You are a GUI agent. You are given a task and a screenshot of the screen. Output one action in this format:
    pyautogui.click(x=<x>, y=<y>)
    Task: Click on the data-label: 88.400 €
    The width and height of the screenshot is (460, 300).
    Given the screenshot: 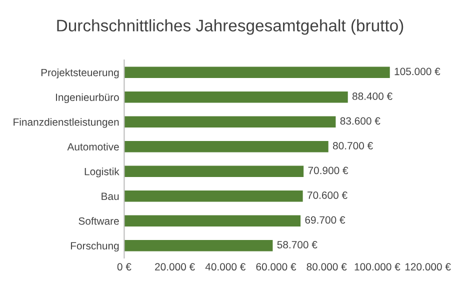 What is the action you would take?
    pyautogui.click(x=372, y=96)
    